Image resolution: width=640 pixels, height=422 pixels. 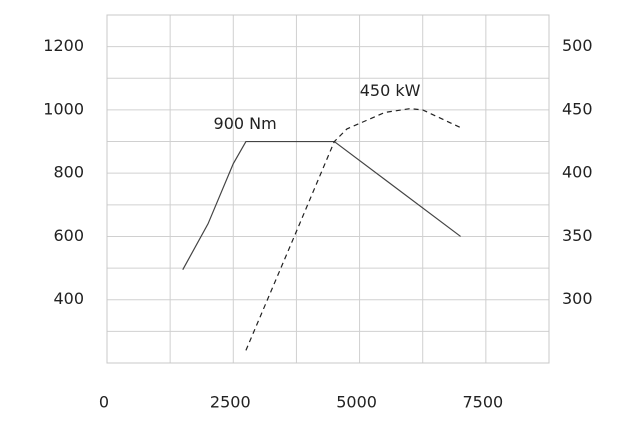 What do you see at coordinates (482, 402) in the screenshot?
I see `x-tick-label: 7500` at bounding box center [482, 402].